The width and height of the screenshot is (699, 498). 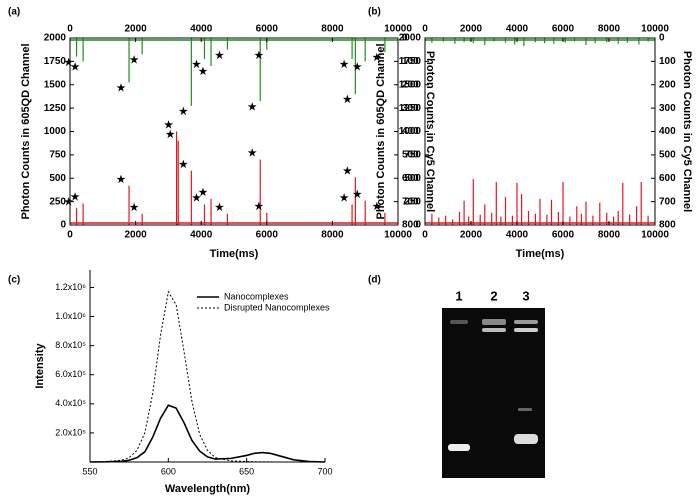 I want to click on y-axis-title: Photon Counts in 605QD Channel, so click(x=26, y=131).